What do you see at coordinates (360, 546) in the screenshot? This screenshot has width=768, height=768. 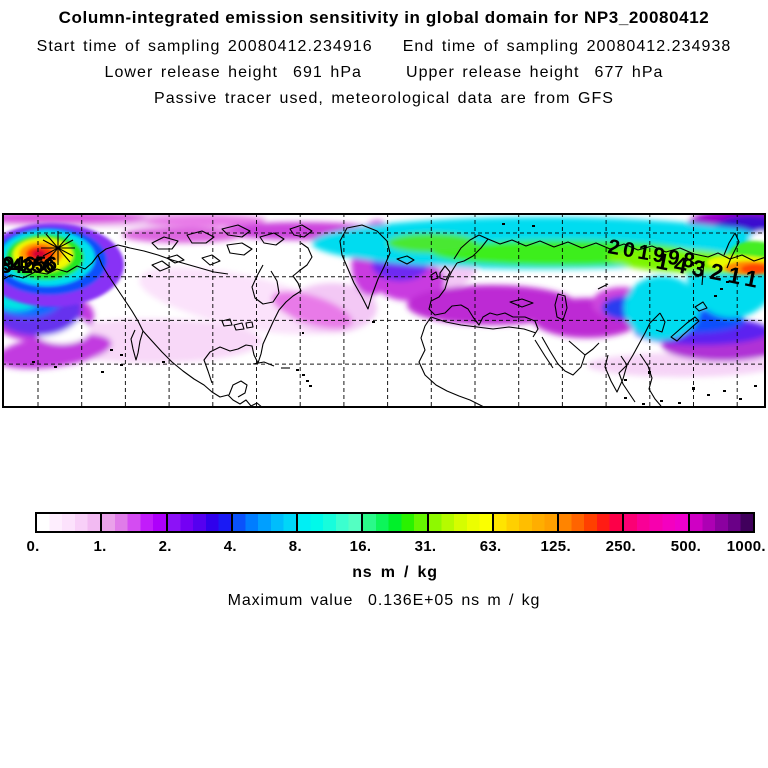 I see `colorbar-tick-label: 16.` at bounding box center [360, 546].